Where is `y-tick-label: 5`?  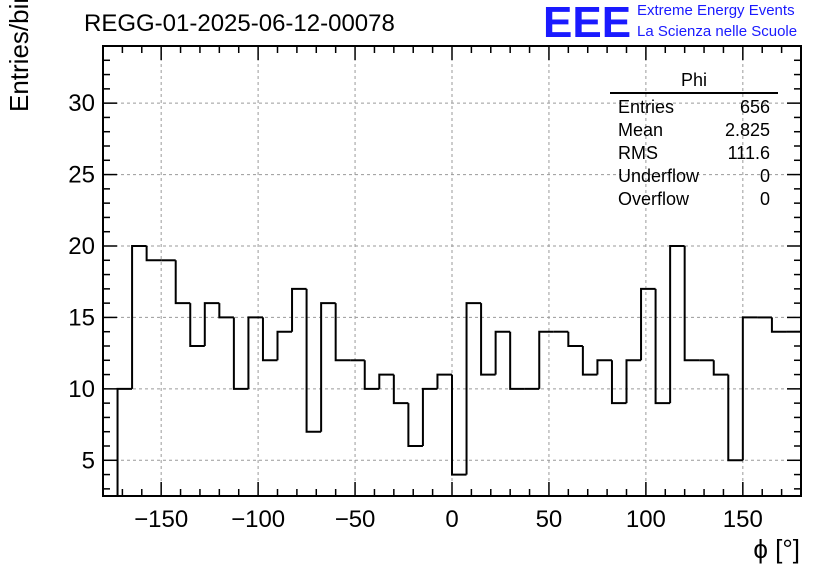 y-tick-label: 5 is located at coordinates (88, 460).